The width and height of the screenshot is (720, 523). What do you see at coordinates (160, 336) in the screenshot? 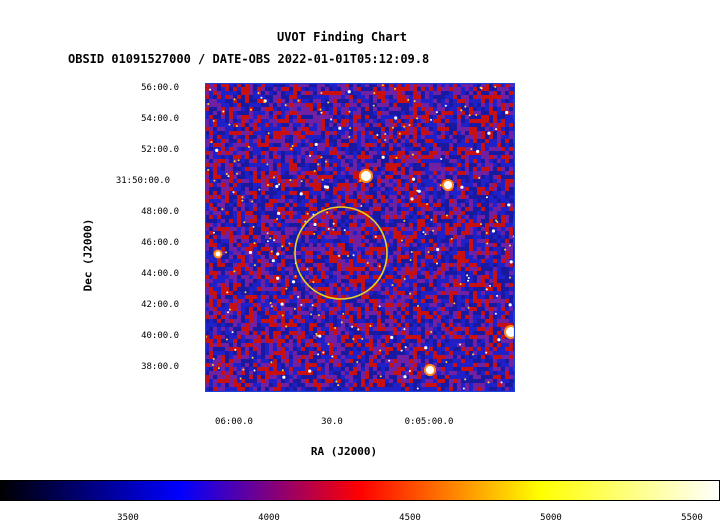
I see `dec-tick-label: 40:00.0` at bounding box center [160, 336].